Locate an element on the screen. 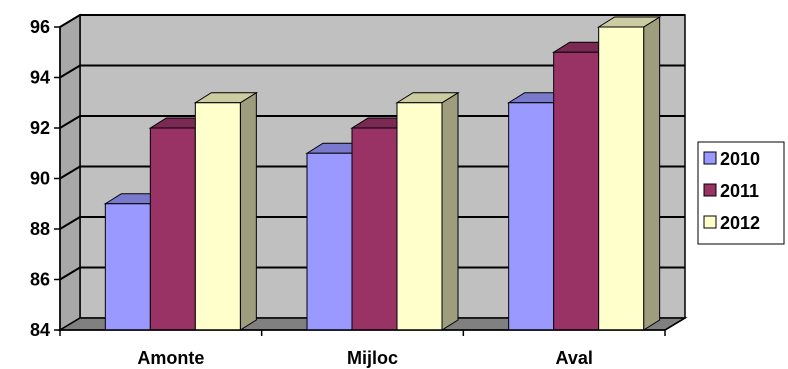 This screenshot has width=788, height=369. x-tick-label: Aval is located at coordinates (573, 358).